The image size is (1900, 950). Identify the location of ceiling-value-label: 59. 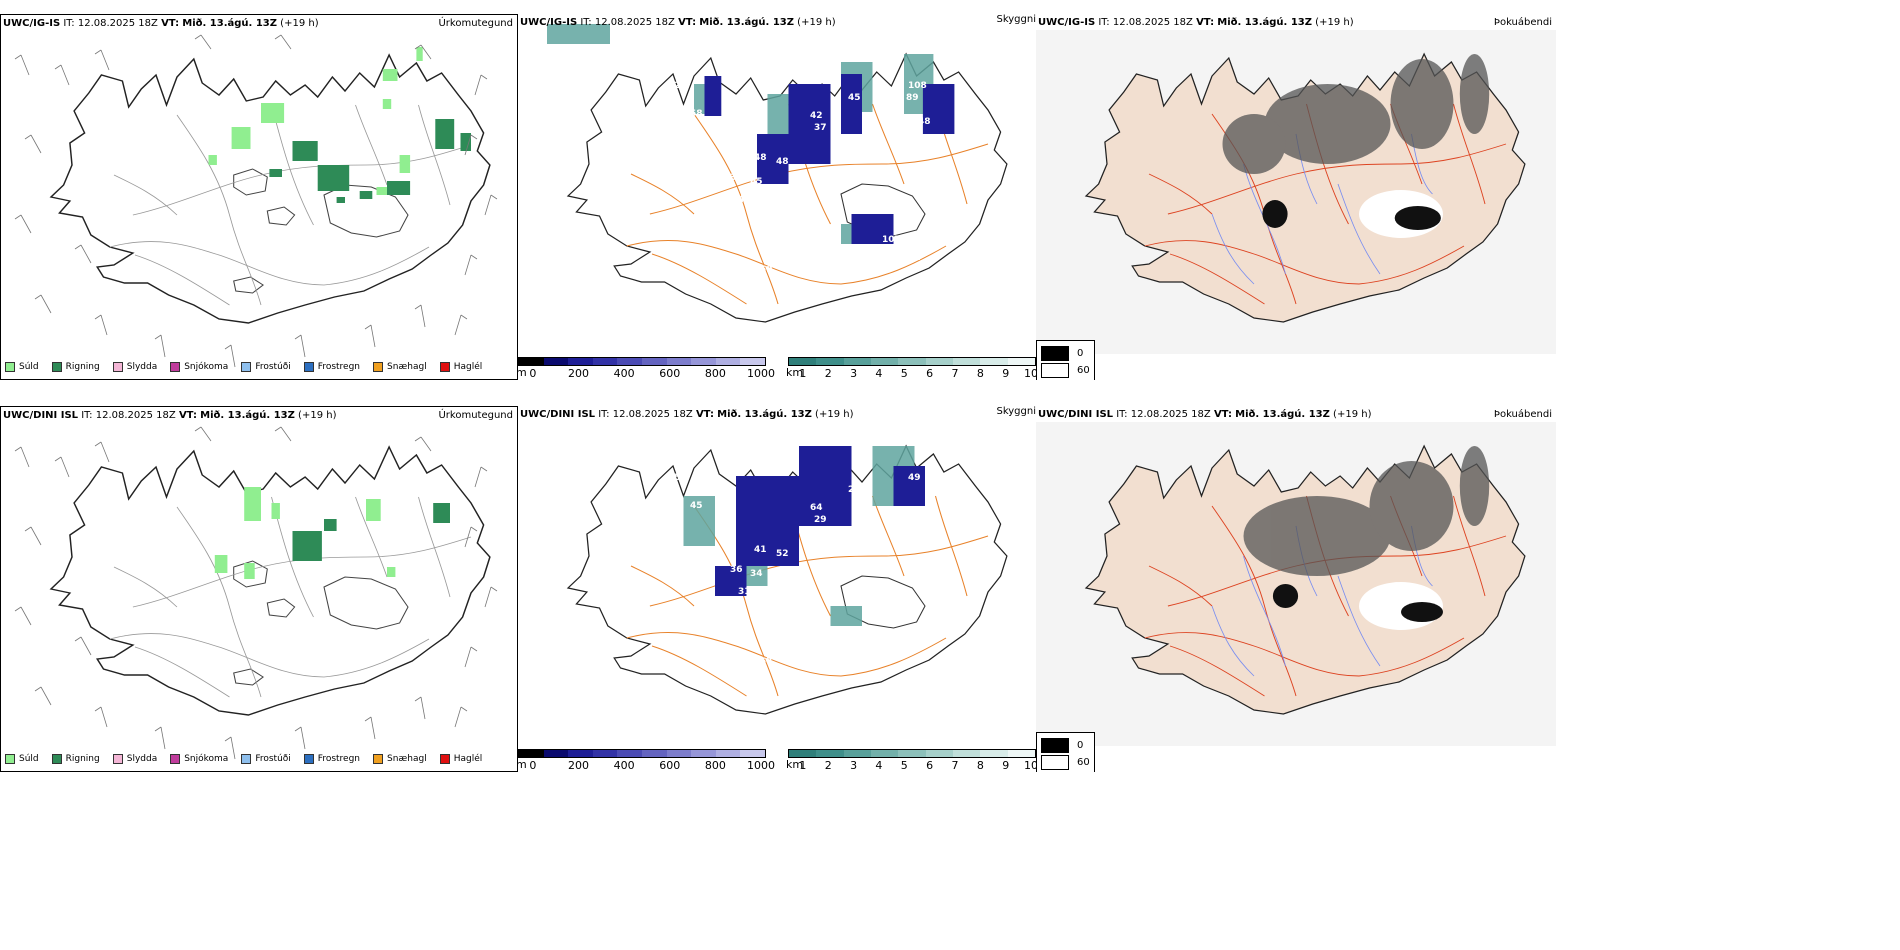
(766, 270).